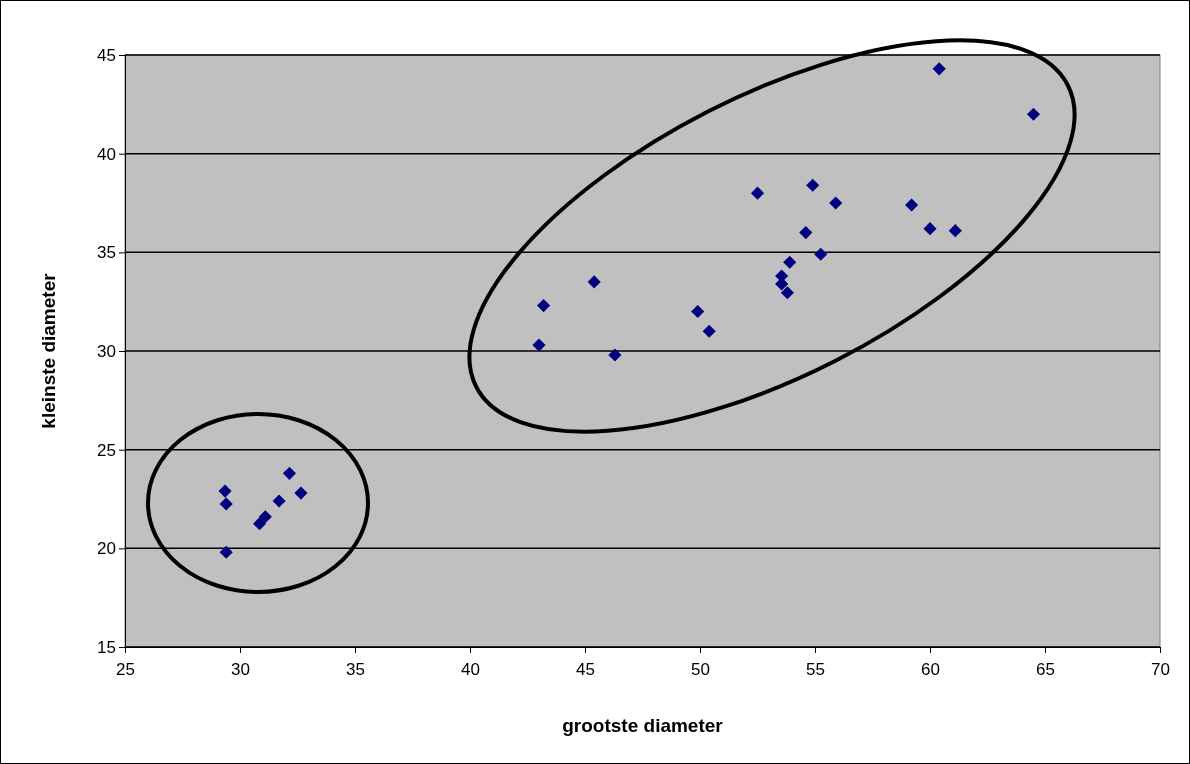  What do you see at coordinates (125, 669) in the screenshot?
I see `x-tick-label: 25` at bounding box center [125, 669].